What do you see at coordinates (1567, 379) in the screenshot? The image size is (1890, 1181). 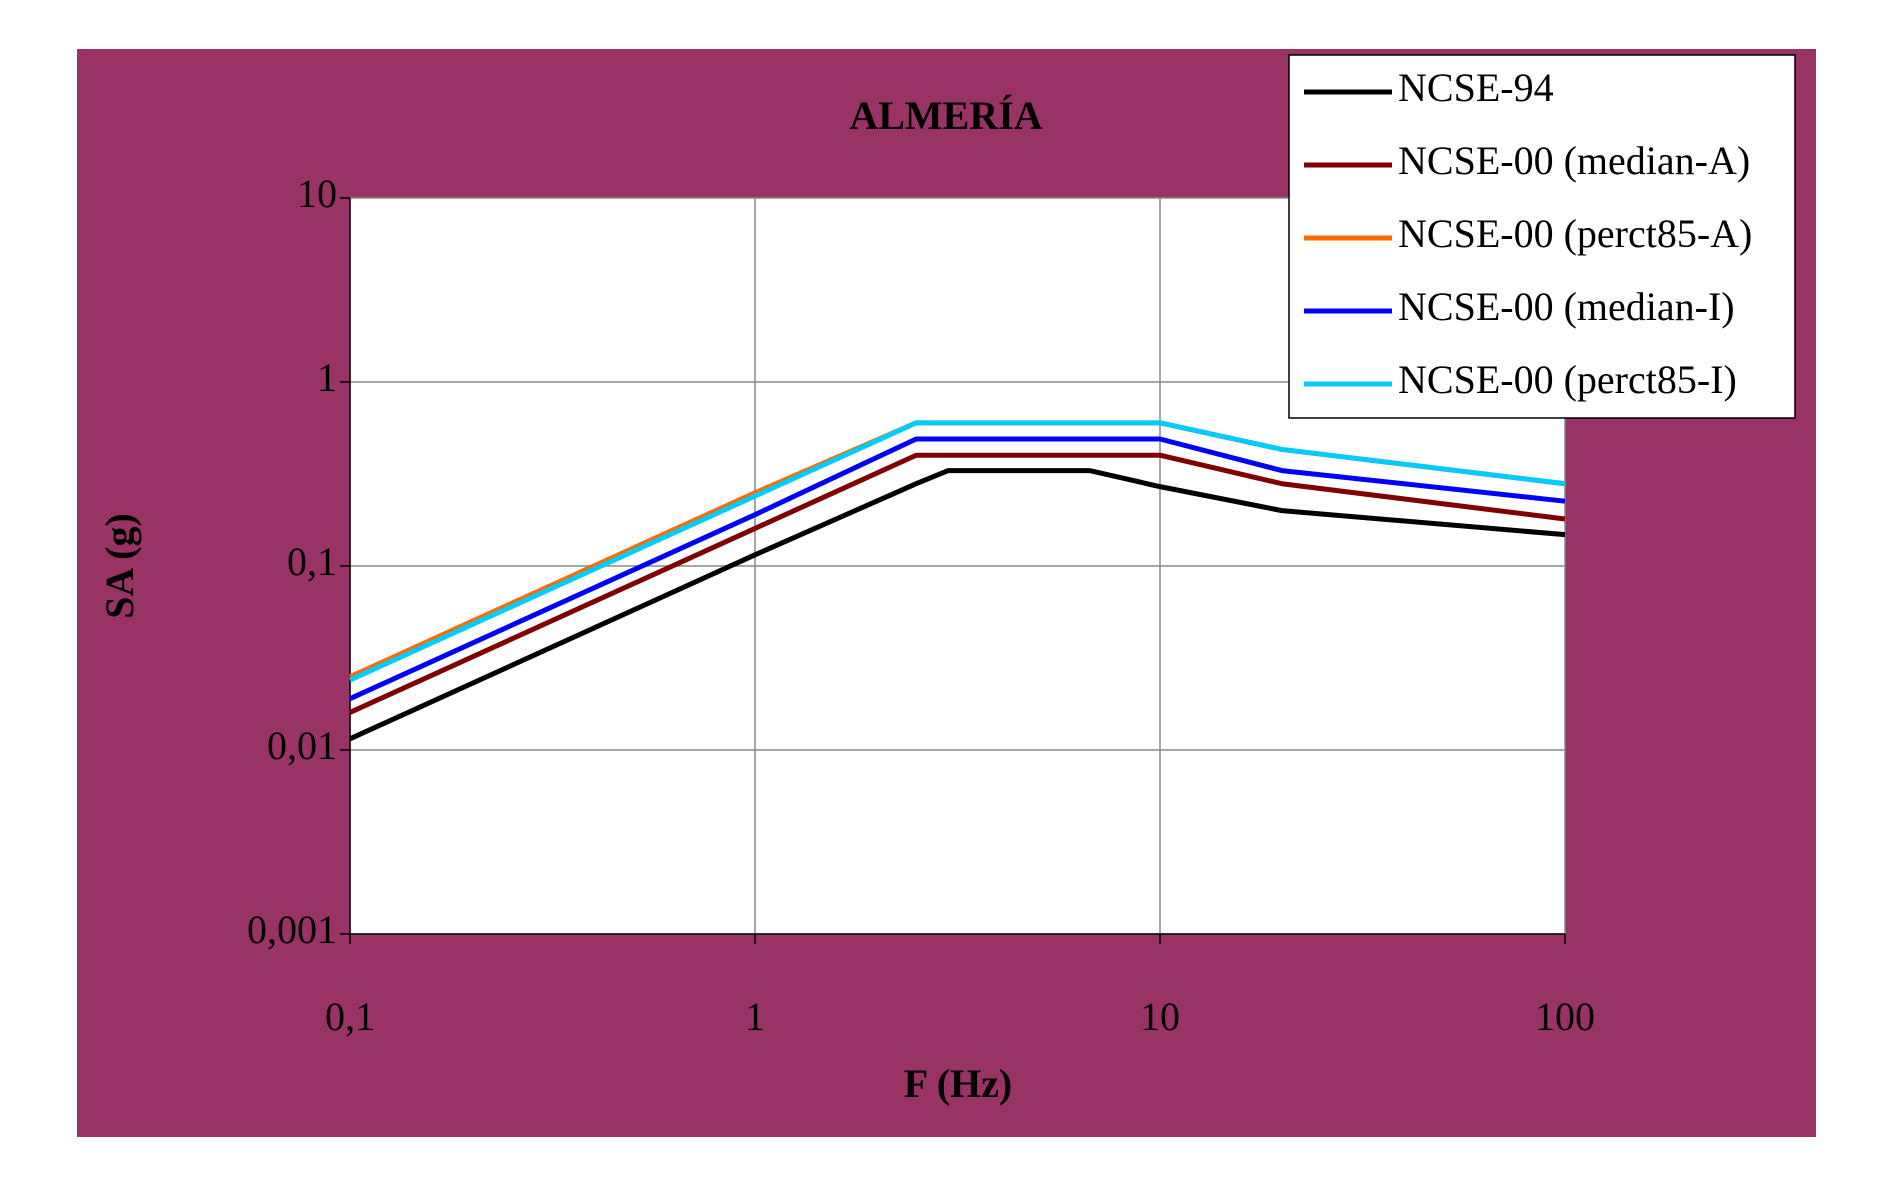 I see `legend-label: NCSE-00 (perct85-I)` at bounding box center [1567, 379].